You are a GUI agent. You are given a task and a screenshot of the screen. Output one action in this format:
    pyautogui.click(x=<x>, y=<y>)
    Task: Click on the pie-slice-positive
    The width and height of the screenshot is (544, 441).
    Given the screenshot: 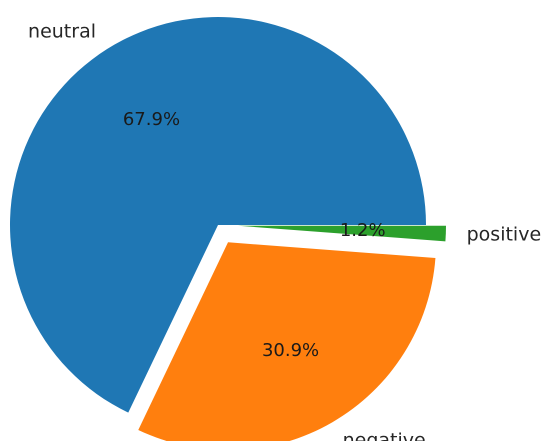 What is the action you would take?
    pyautogui.click(x=341, y=233)
    